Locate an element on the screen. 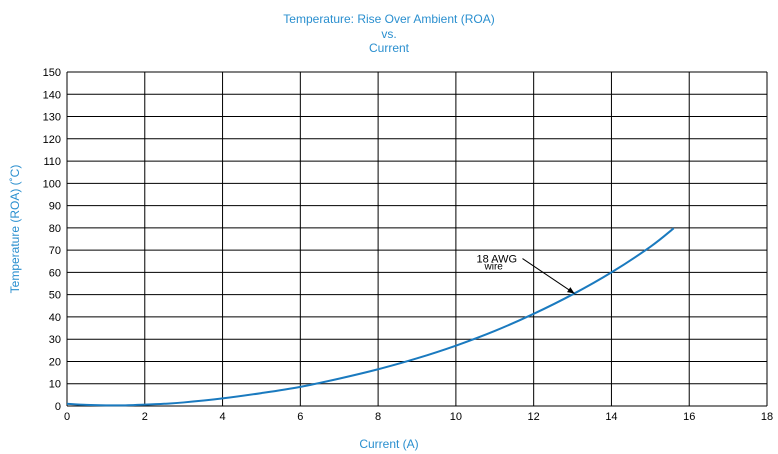  annotation-arrowhead is located at coordinates (571, 290).